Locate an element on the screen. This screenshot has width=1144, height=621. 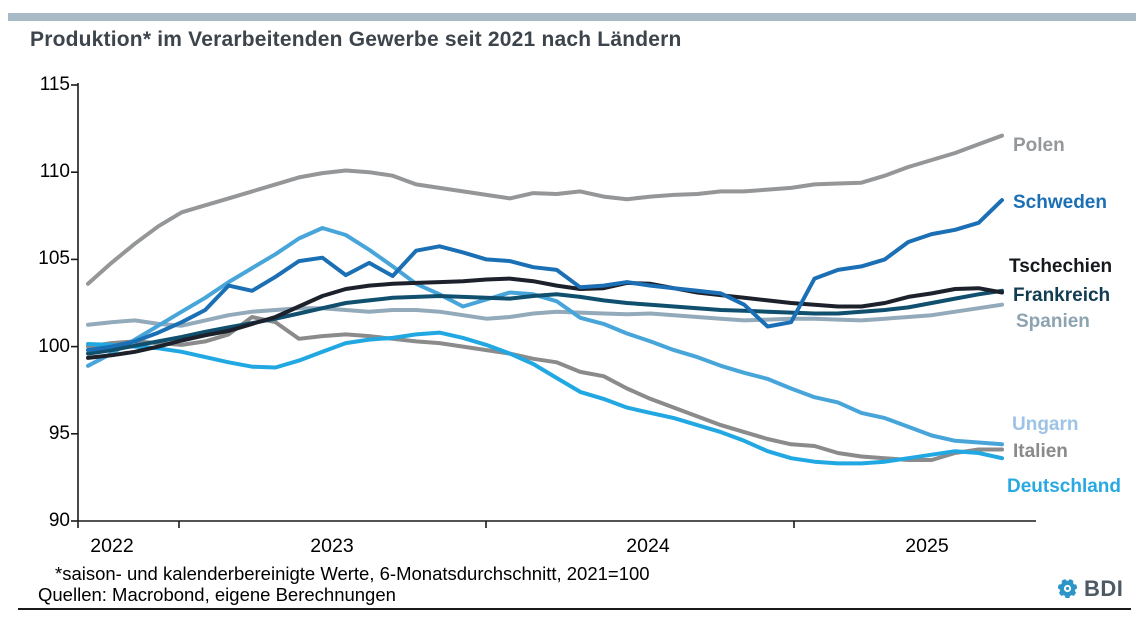
y-axis-label: 110 is located at coordinates (54, 172).